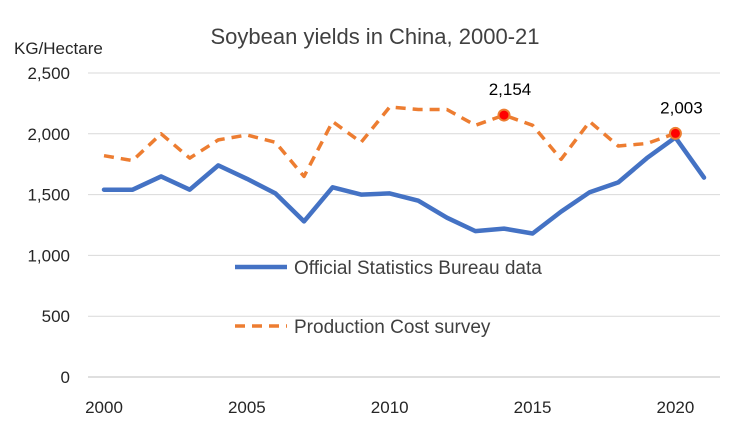 Image resolution: width=751 pixels, height=442 pixels. I want to click on y-tick-label: 2,000, so click(48, 134).